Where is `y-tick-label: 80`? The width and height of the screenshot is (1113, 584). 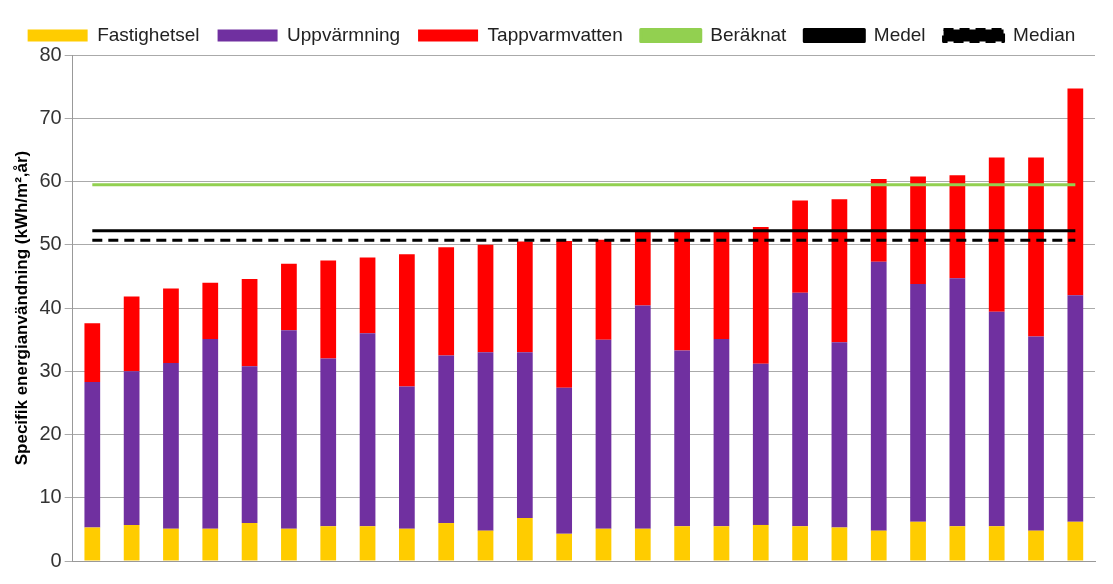
y-tick-label: 80 is located at coordinates (50, 53).